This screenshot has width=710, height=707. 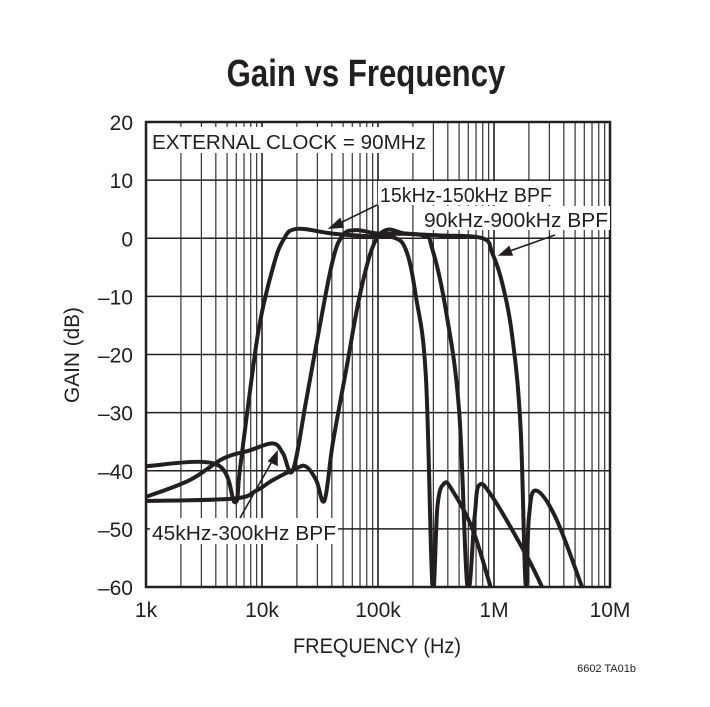 I want to click on x-tick-label: 1M, so click(x=493, y=610).